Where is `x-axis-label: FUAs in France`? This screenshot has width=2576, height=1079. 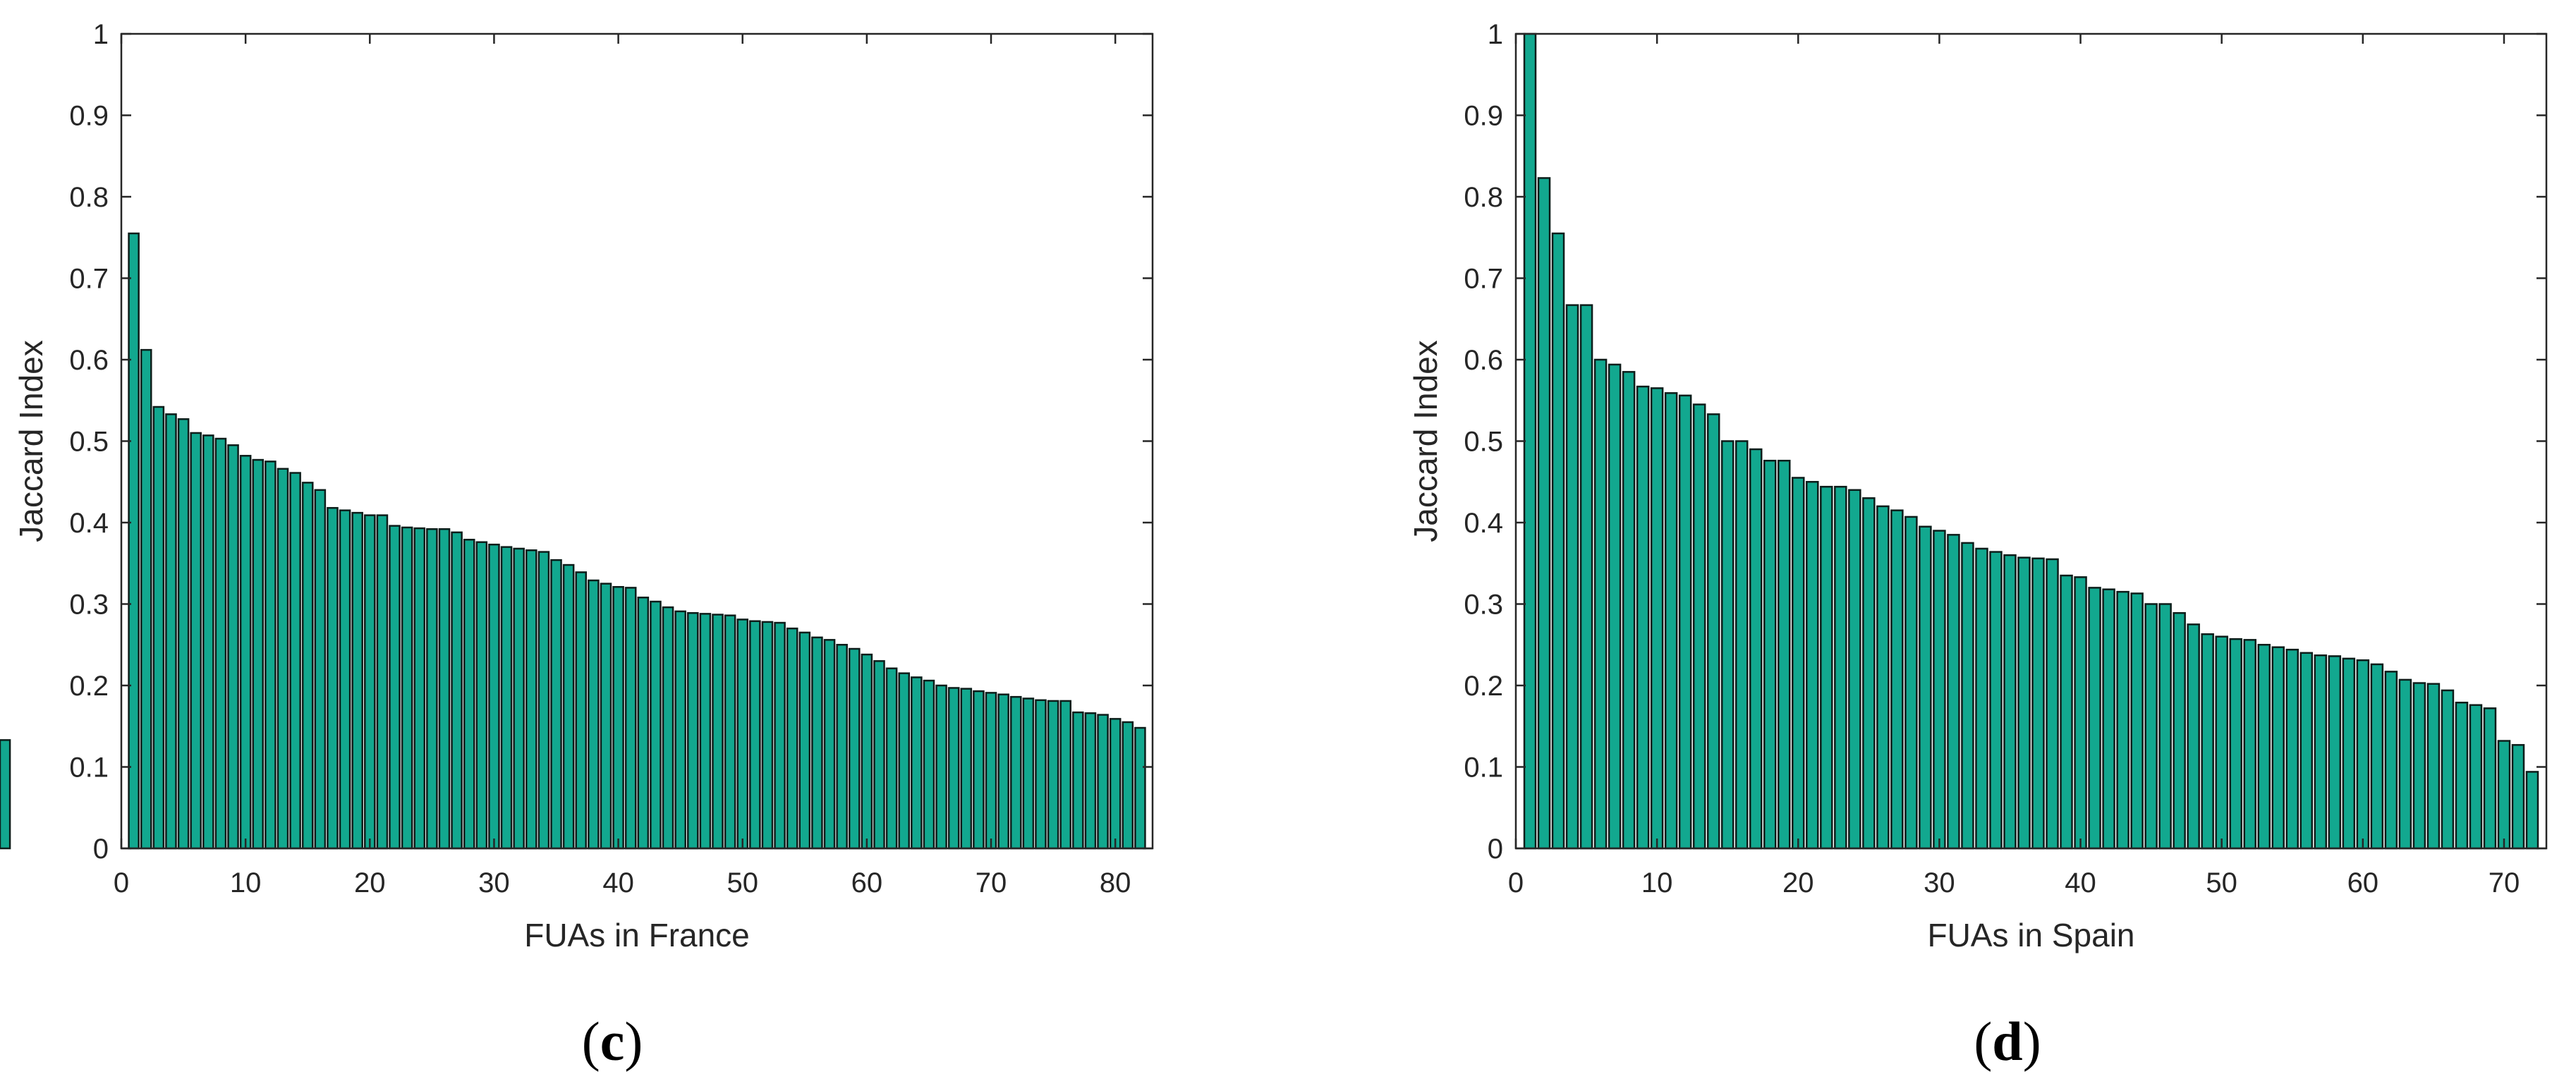
x-axis-label: FUAs in France is located at coordinates (637, 935).